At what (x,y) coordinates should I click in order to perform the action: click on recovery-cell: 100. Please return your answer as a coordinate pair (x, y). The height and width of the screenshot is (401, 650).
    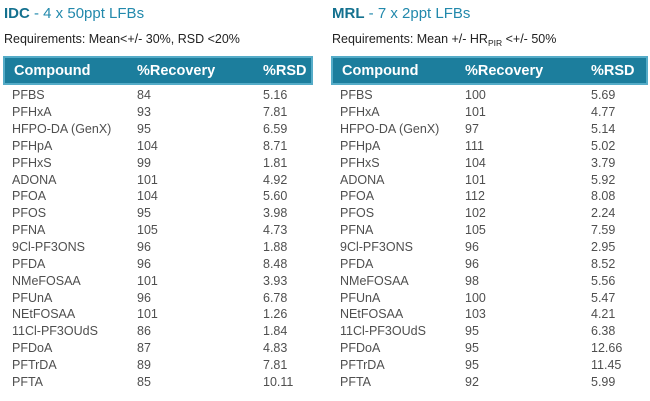
    Looking at the image, I should click on (475, 95).